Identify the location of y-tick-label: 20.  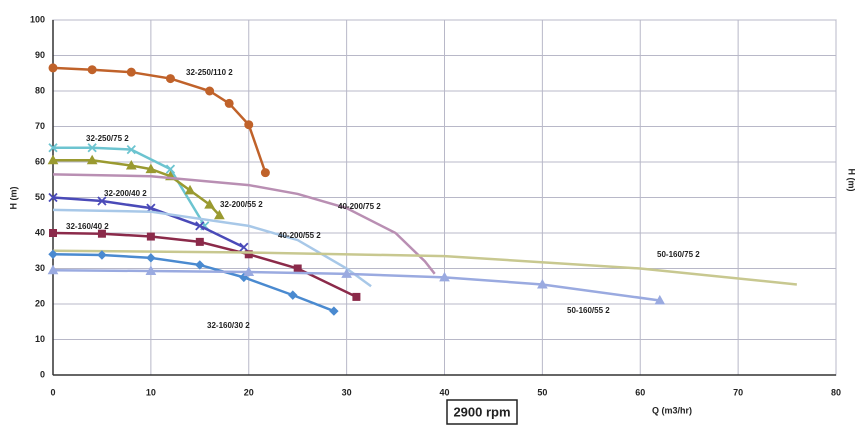
(40, 303).